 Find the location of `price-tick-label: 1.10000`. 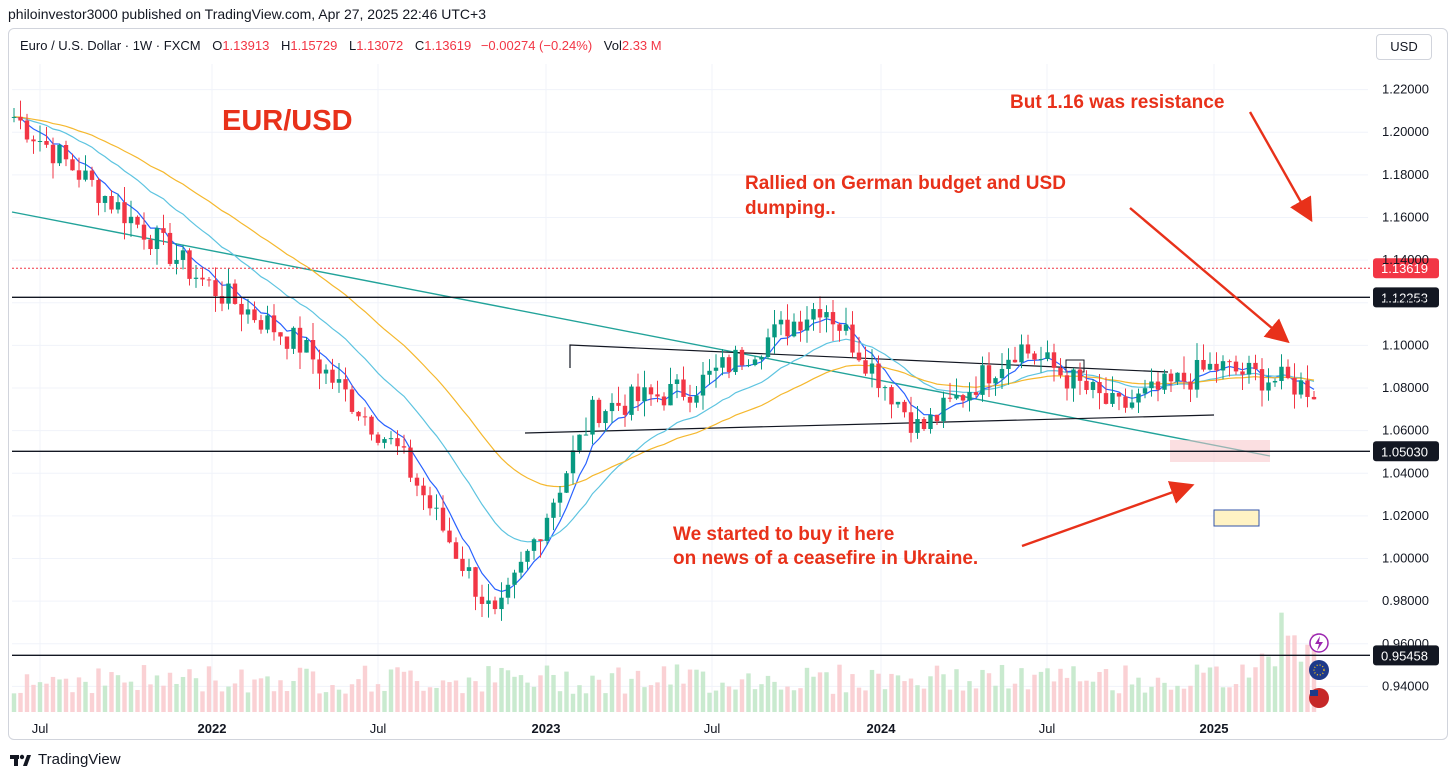

price-tick-label: 1.10000 is located at coordinates (1405, 344).